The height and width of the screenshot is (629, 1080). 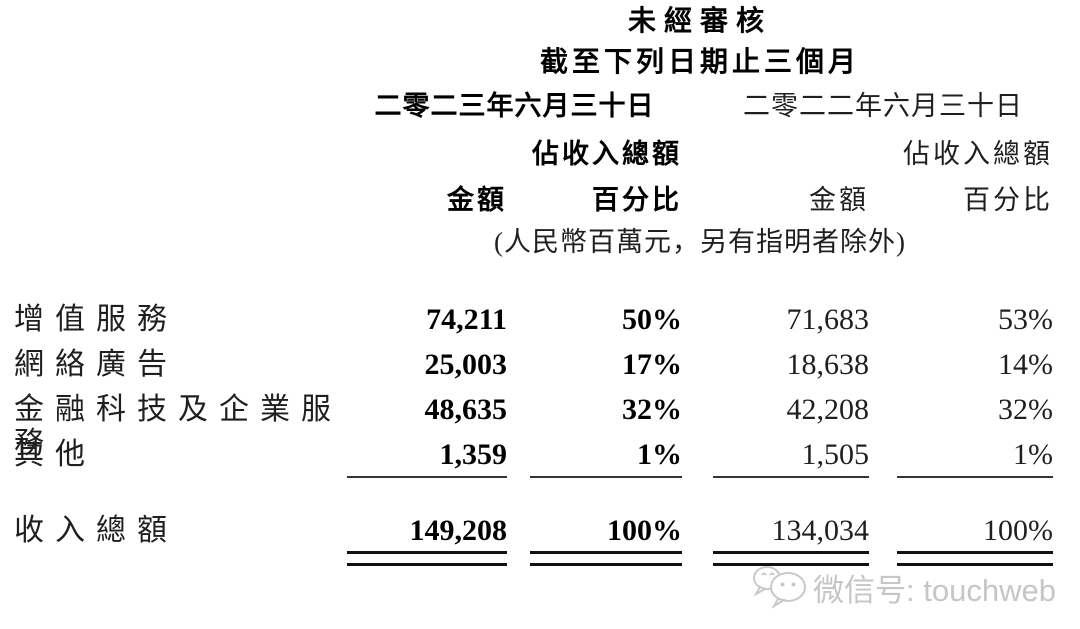 I want to click on row-vas-percent-2023: 50%, so click(x=652, y=319).